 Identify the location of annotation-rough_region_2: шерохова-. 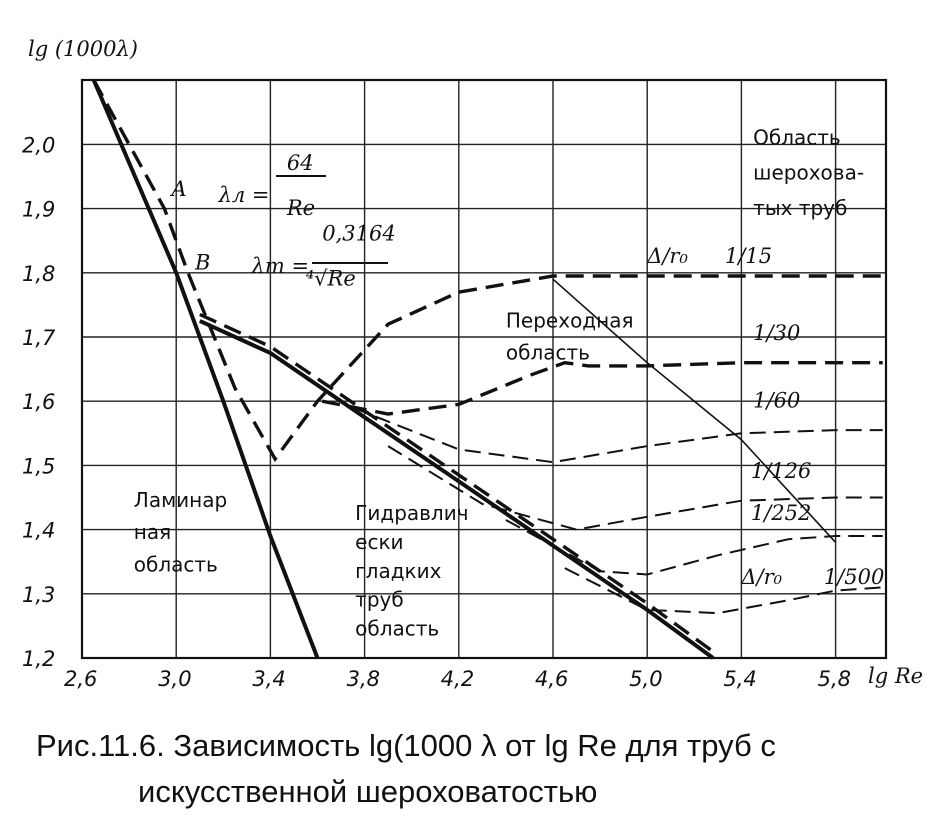
(808, 173).